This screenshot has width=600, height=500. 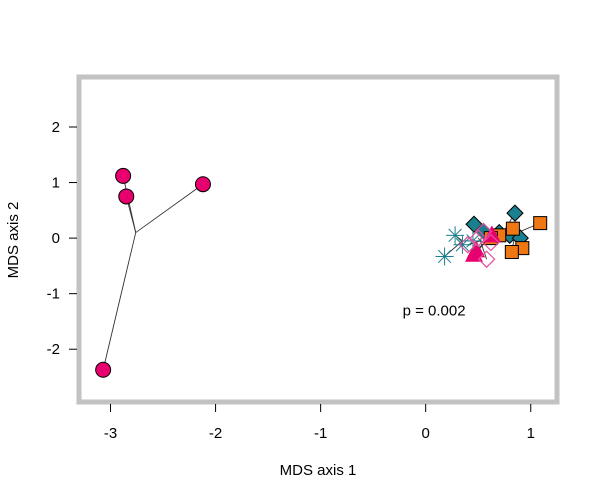 I want to click on x-tick-label: -1, so click(x=320, y=433).